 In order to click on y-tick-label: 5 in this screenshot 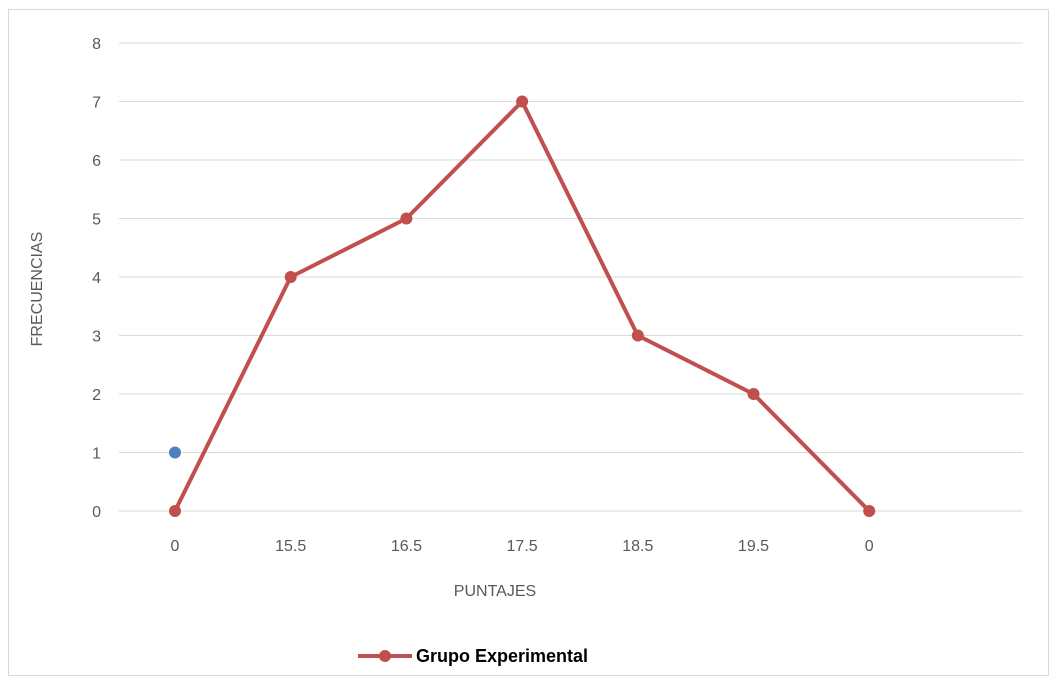, I will do `click(96, 220)`.